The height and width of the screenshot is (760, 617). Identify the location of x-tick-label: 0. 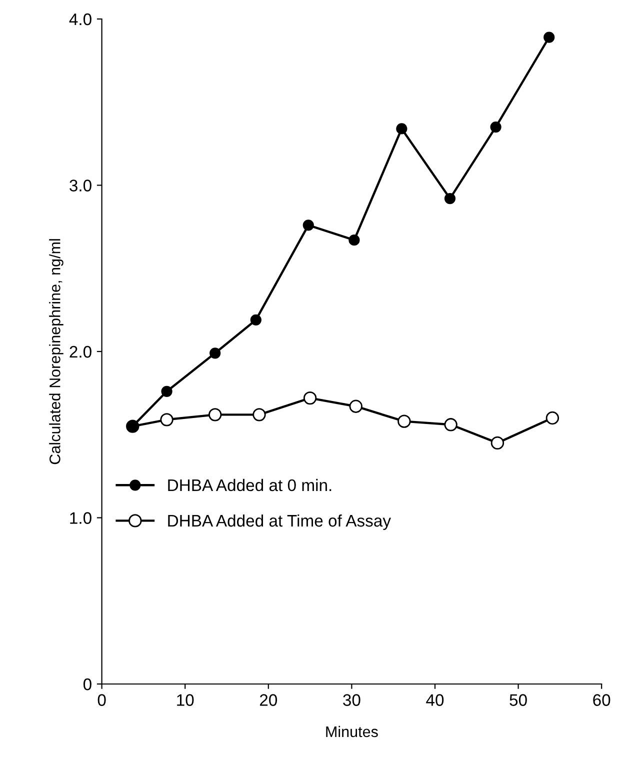
(102, 700).